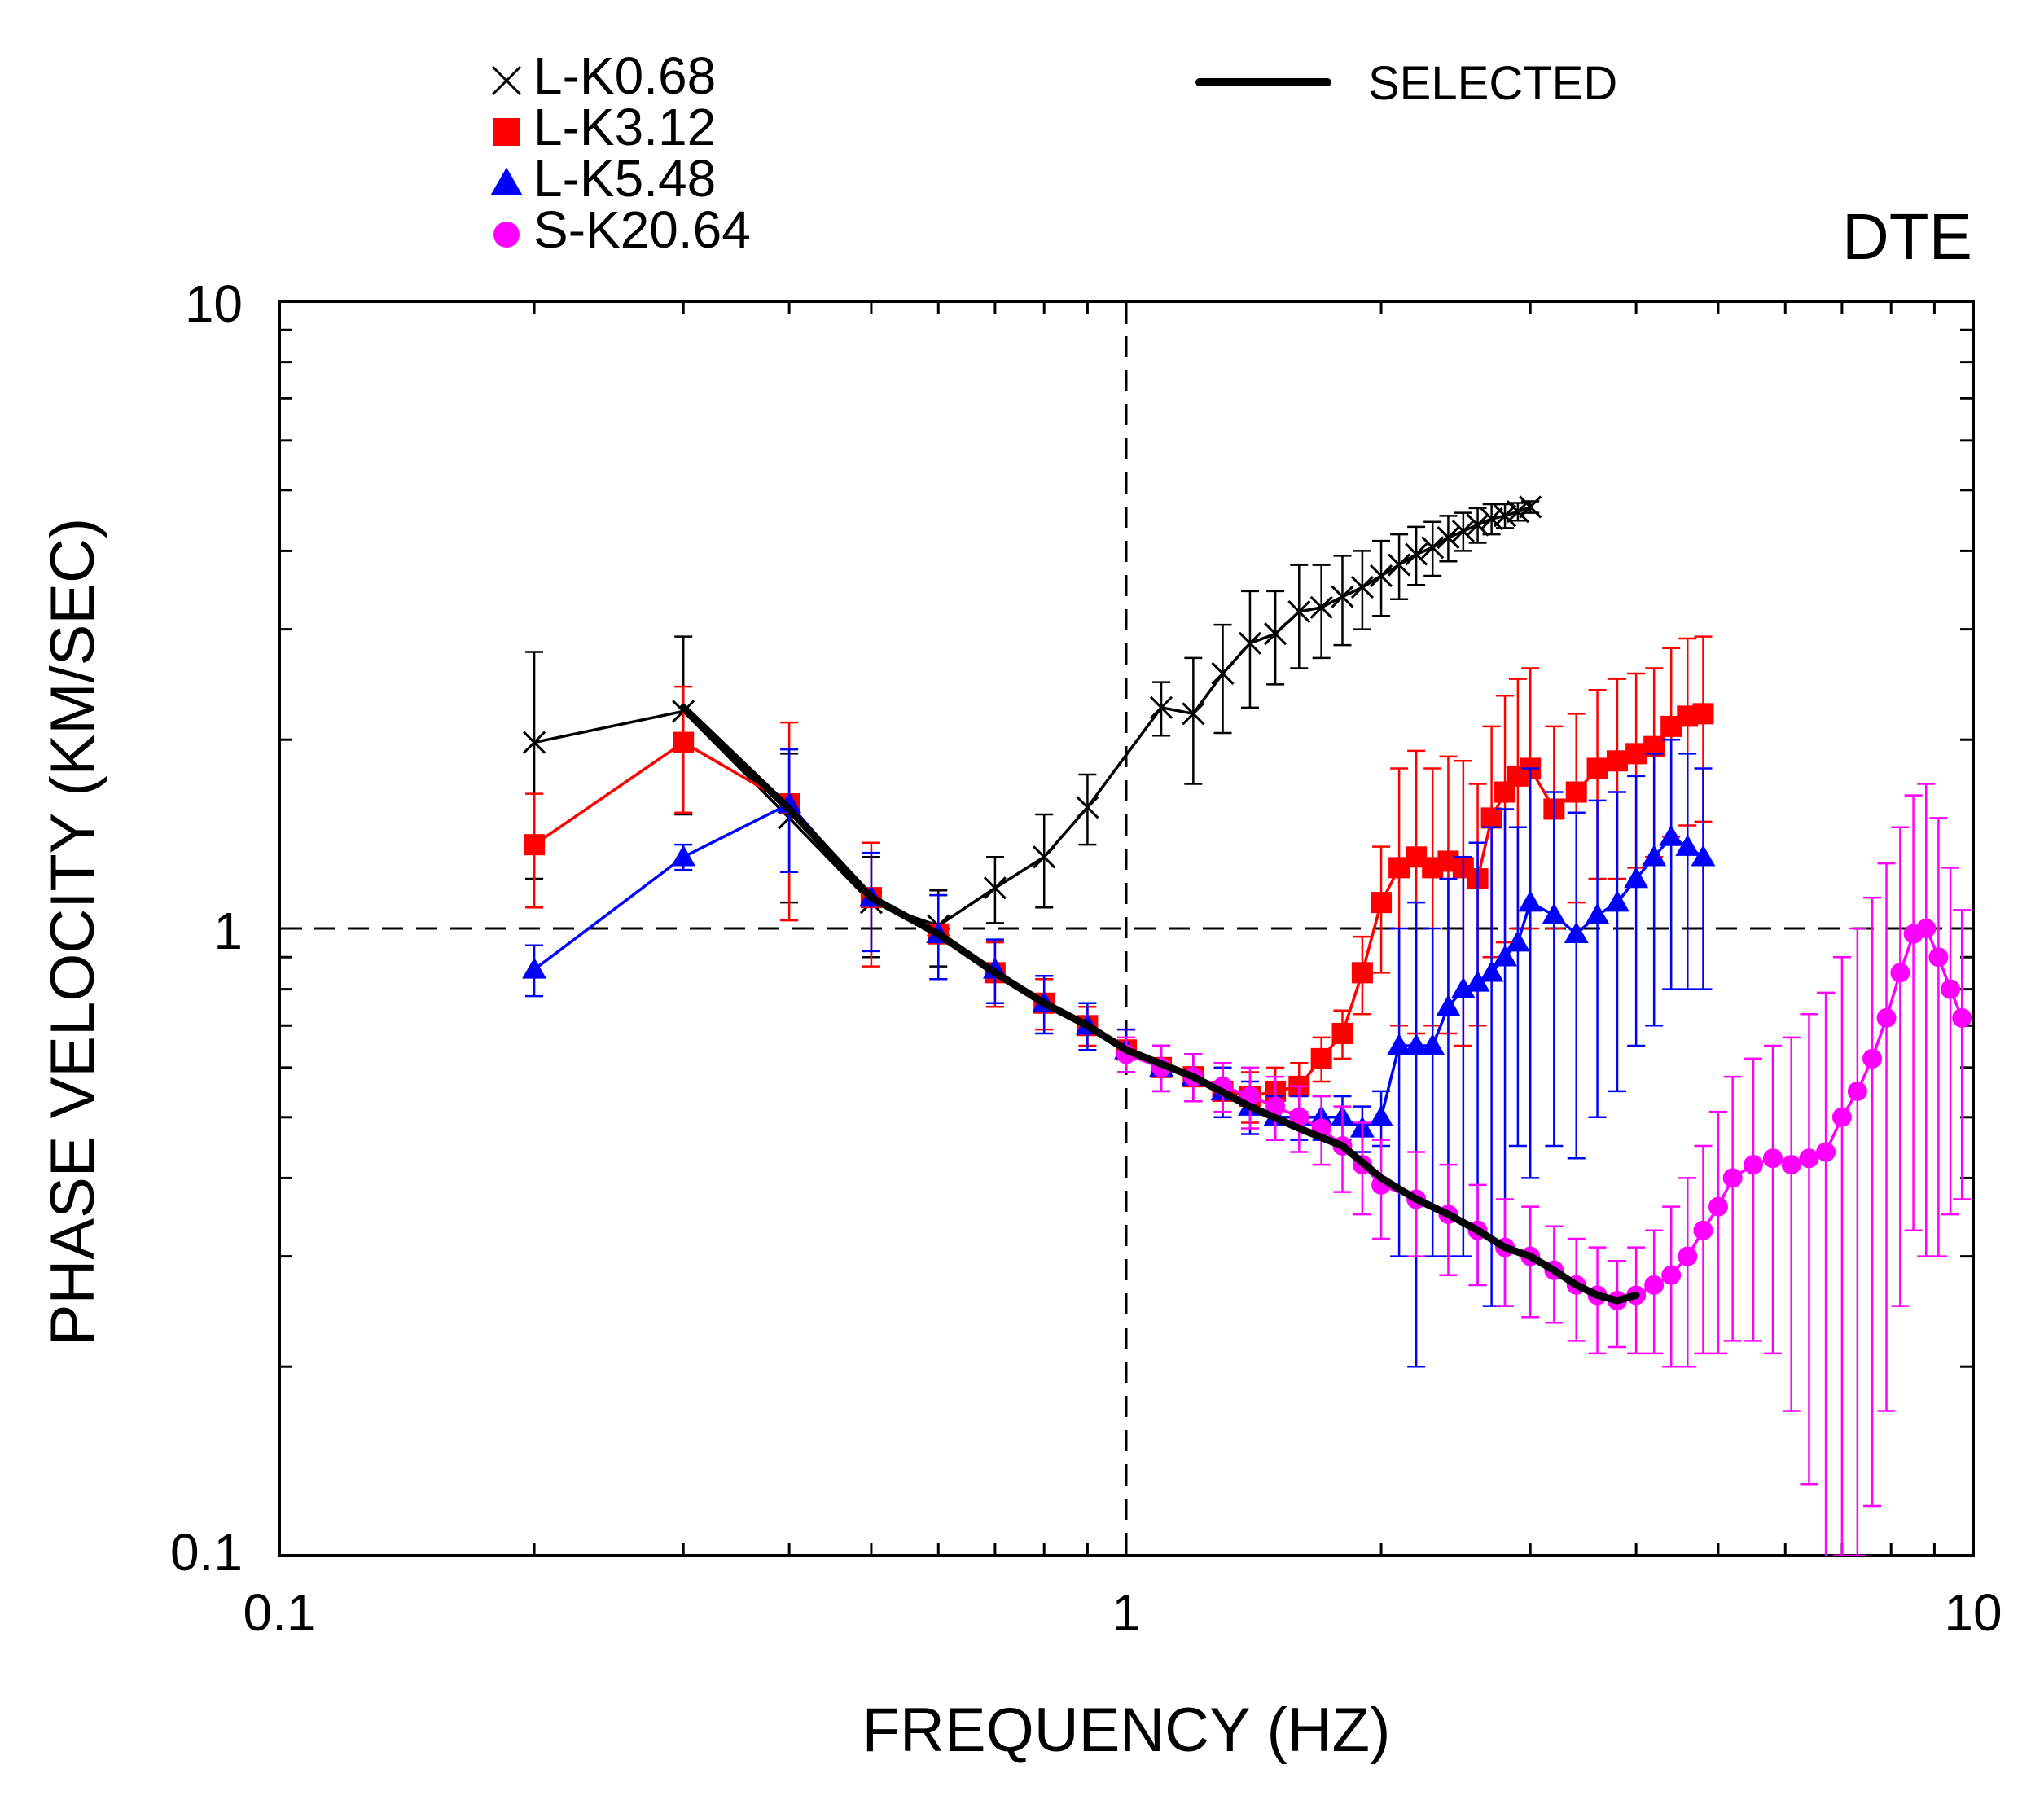 This screenshot has width=2044, height=1795. I want to click on legend-label-l-k3.12: L-K3.12, so click(624, 127).